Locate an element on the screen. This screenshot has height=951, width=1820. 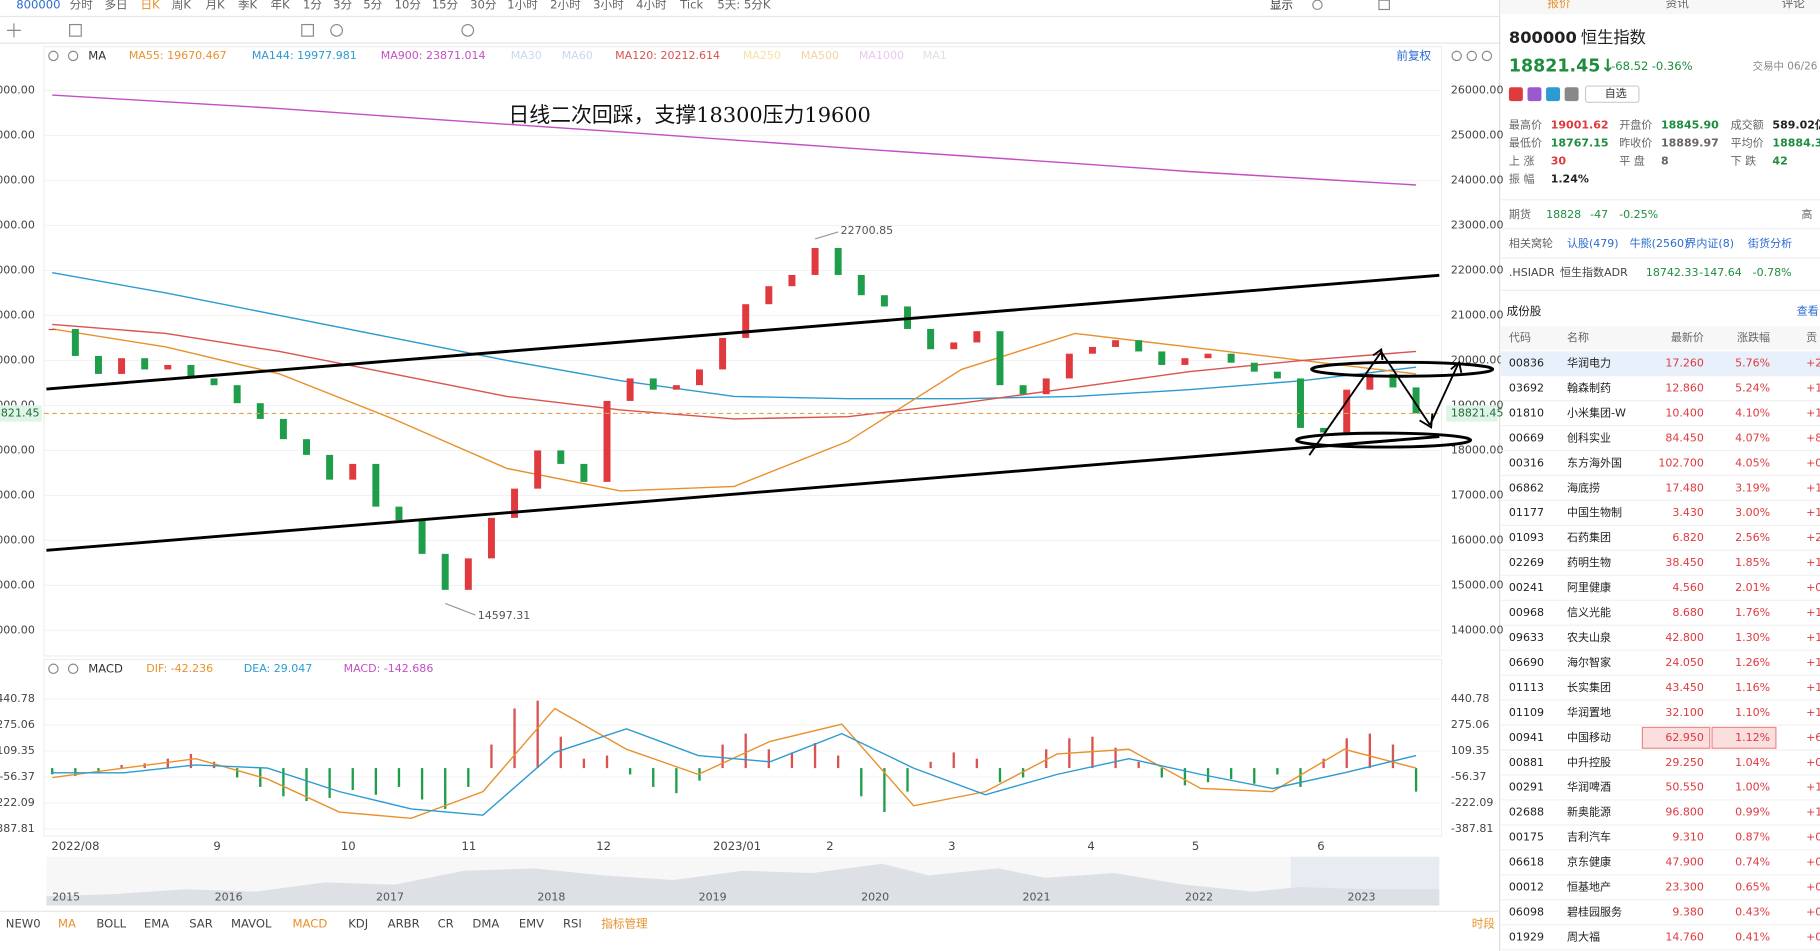
warrant-link: 街货分析 is located at coordinates (1770, 243).